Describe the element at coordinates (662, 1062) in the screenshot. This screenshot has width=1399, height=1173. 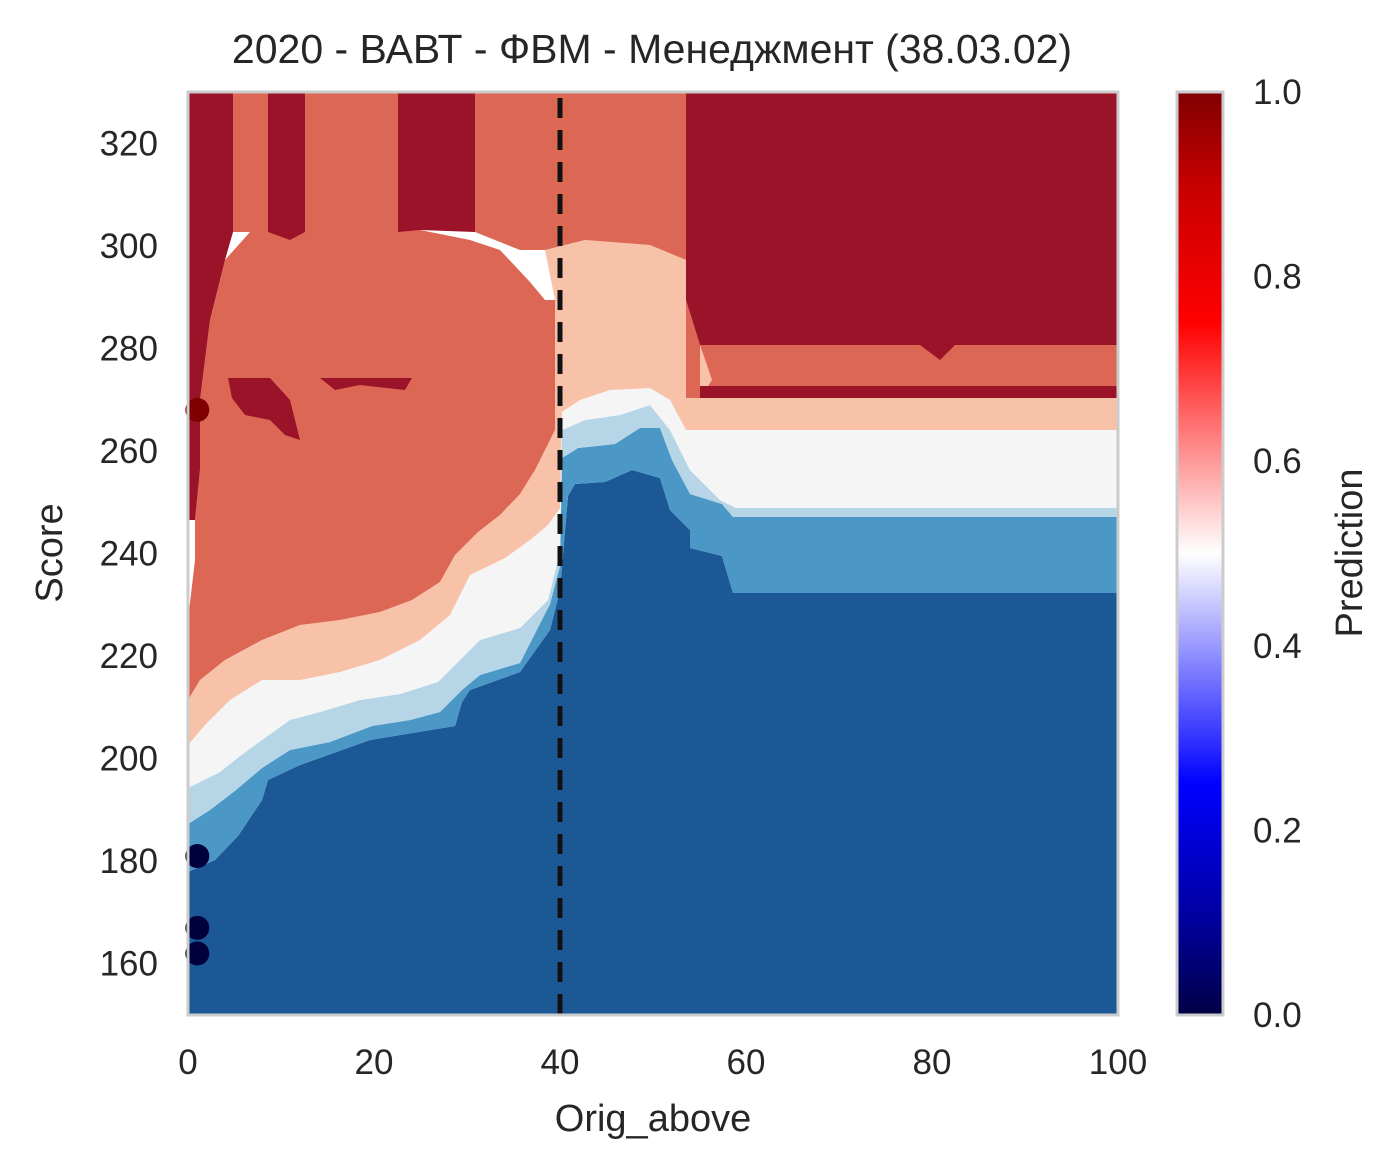
I see `x-axis-ticks: 0 20 40 60 80 100` at that location.